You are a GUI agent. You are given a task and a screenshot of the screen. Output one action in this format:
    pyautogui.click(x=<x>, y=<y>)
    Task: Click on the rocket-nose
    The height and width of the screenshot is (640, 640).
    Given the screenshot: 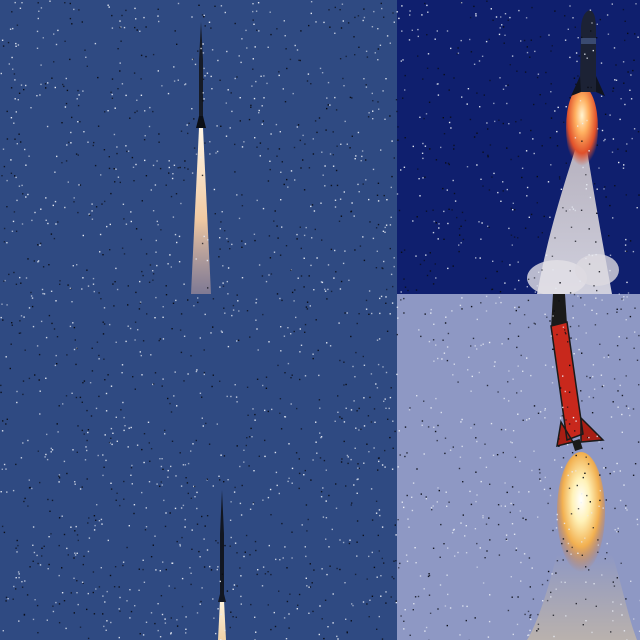 What is the action you would take?
    pyautogui.click(x=559, y=311)
    